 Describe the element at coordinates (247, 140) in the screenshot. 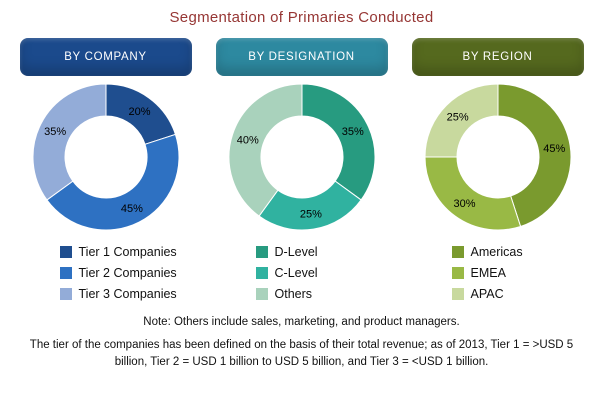

I see `slice-percent-label: 40%` at that location.